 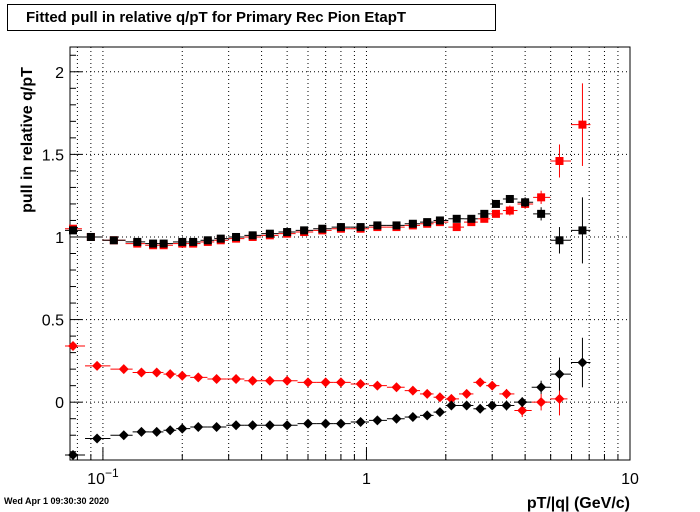 I want to click on timestamp: Wed Apr 1 09:30:30 2020, so click(x=57, y=501).